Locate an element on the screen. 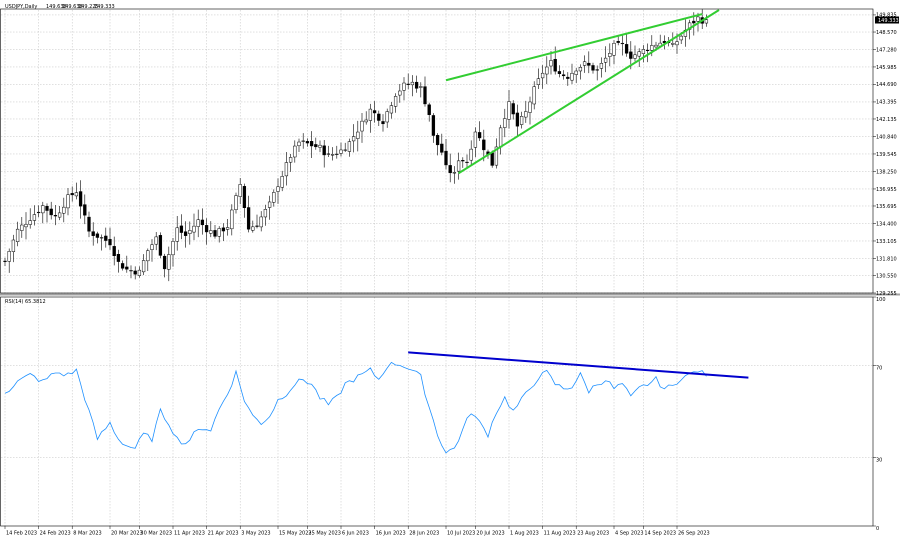 The image size is (900, 539). price-tick-label: 149.835 is located at coordinates (886, 16).